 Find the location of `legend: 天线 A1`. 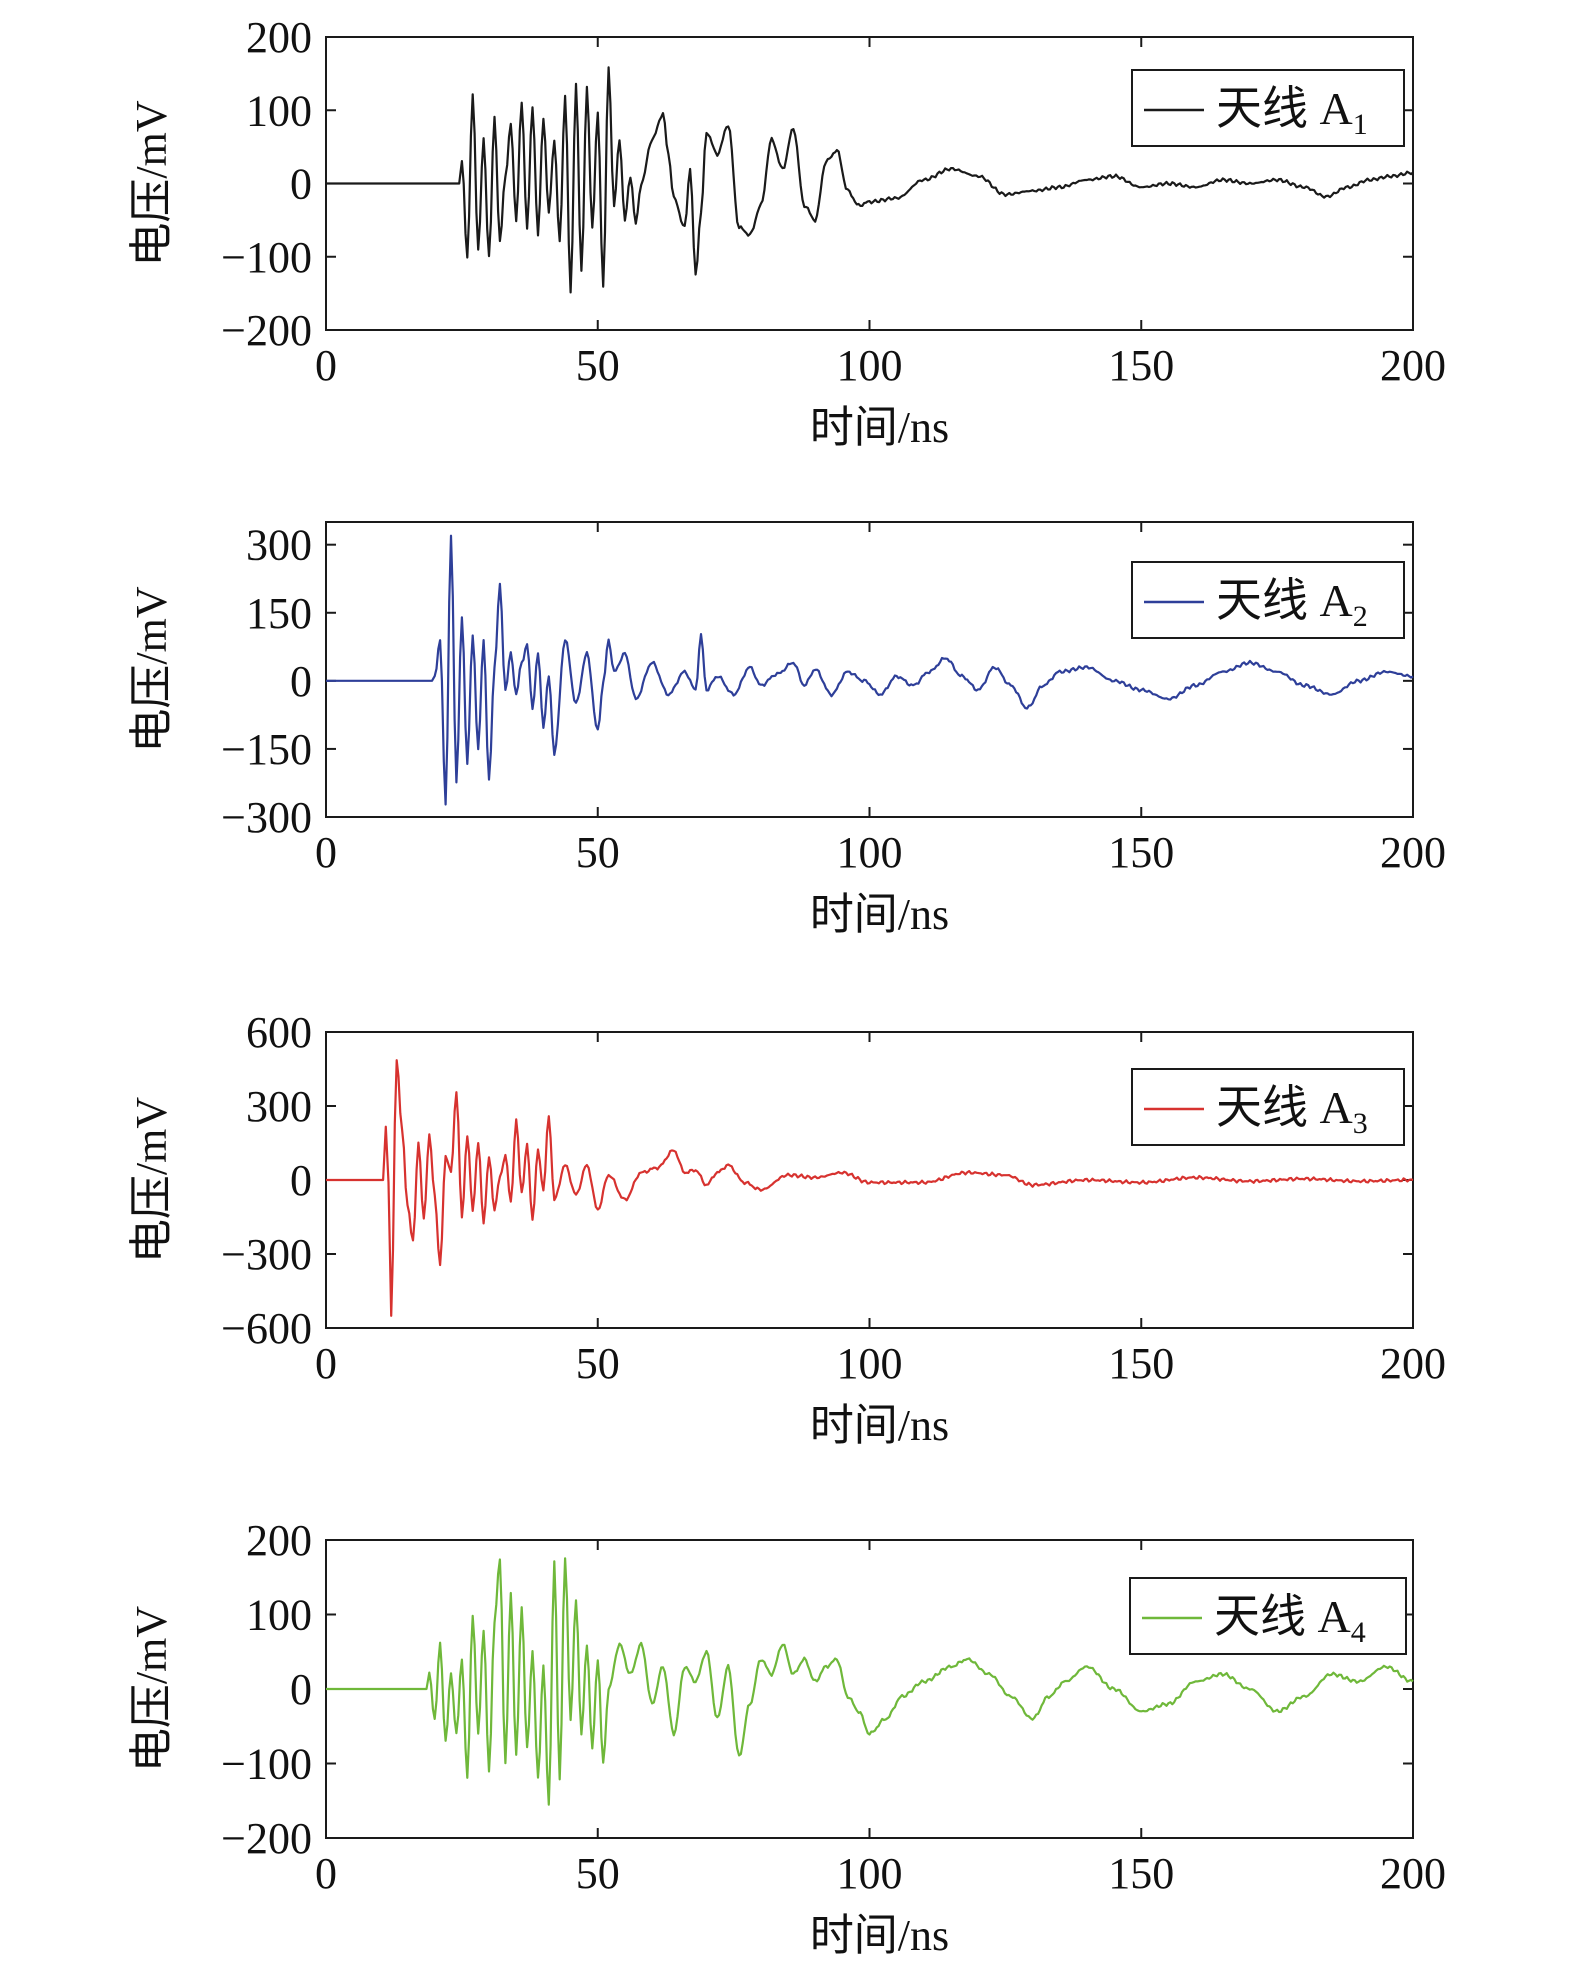

legend: 天线 A1 is located at coordinates (1268, 108).